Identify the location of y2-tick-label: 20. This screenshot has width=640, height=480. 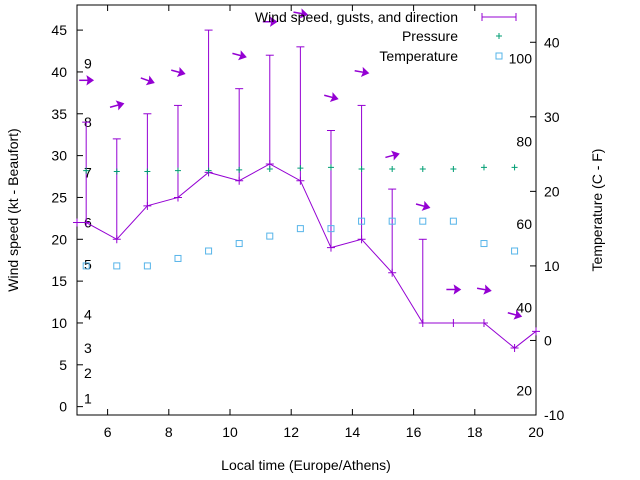
(552, 191).